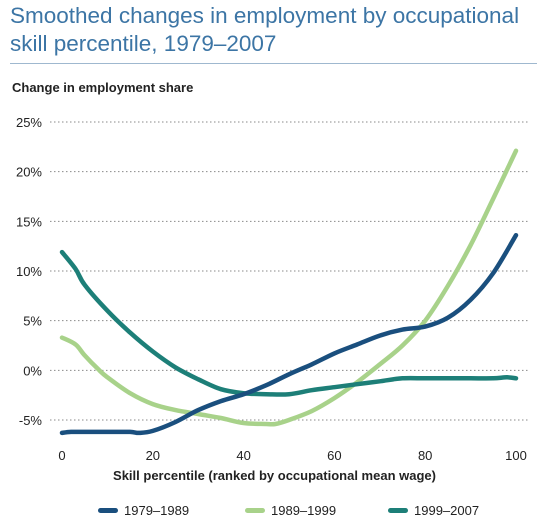  What do you see at coordinates (32, 321) in the screenshot?
I see `y-tick-label: 5%` at bounding box center [32, 321].